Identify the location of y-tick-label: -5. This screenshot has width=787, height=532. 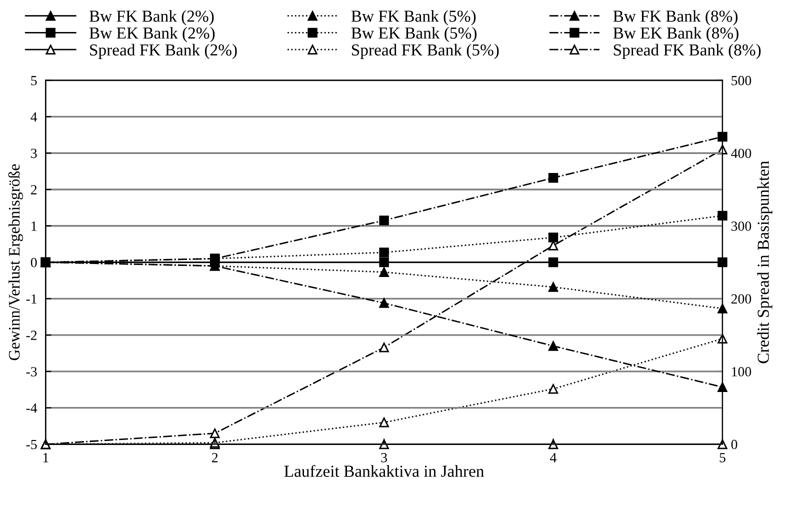
(31, 445).